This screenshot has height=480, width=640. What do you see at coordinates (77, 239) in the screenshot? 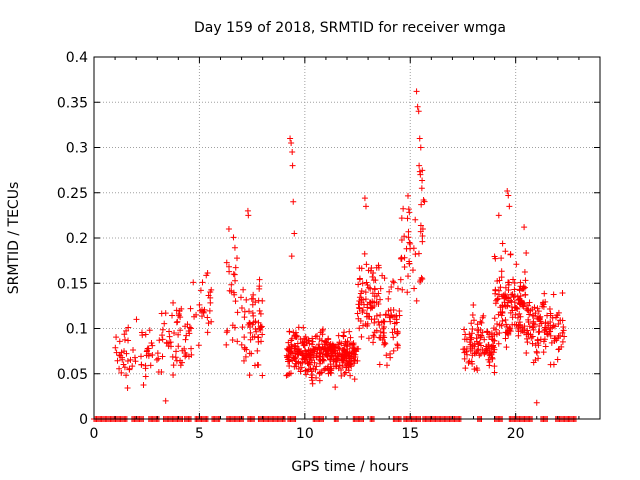
I see `y-tick-label: 0.2` at bounding box center [77, 239].